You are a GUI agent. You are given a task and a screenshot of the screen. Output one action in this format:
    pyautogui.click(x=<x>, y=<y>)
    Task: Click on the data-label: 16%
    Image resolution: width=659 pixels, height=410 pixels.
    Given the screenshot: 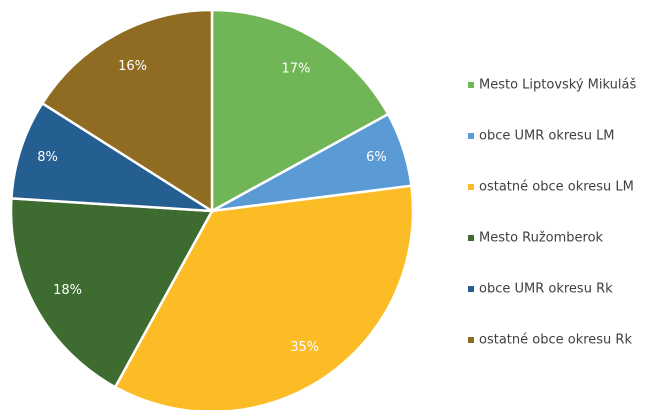 What is the action you would take?
    pyautogui.click(x=132, y=66)
    